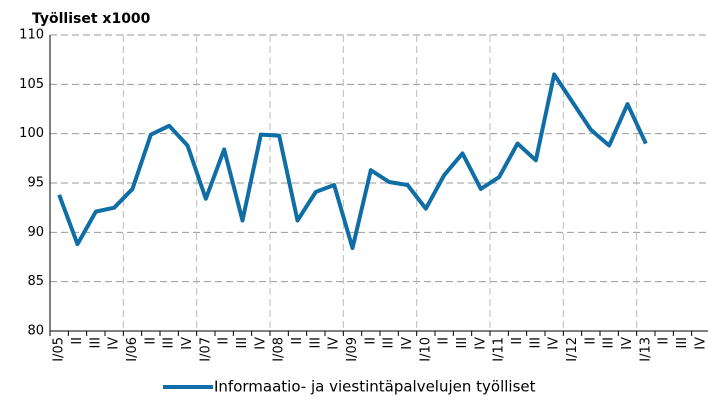 This screenshot has width=708, height=401. Describe the element at coordinates (31, 133) in the screenshot. I see `y-tick-label: 100` at that location.